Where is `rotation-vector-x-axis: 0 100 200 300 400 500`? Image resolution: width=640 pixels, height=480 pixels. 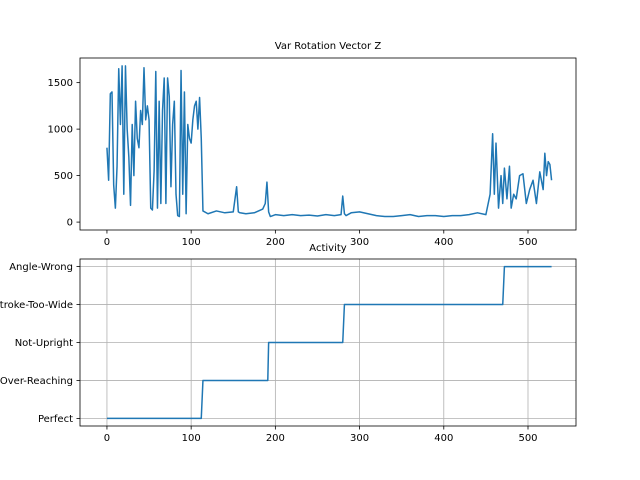 rotation-vector-x-axis: 0 100 200 300 400 500 is located at coordinates (321, 239).